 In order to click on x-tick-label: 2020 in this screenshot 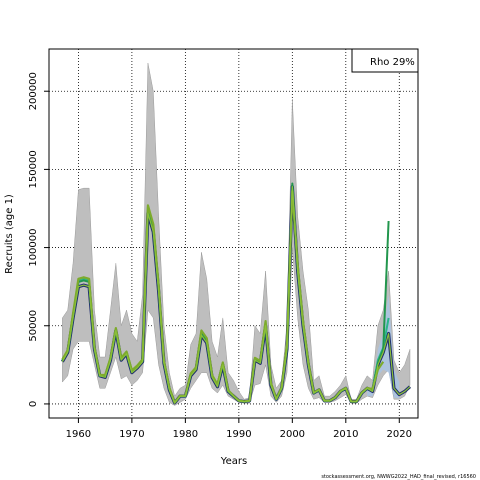, I will do `click(399, 434)`.